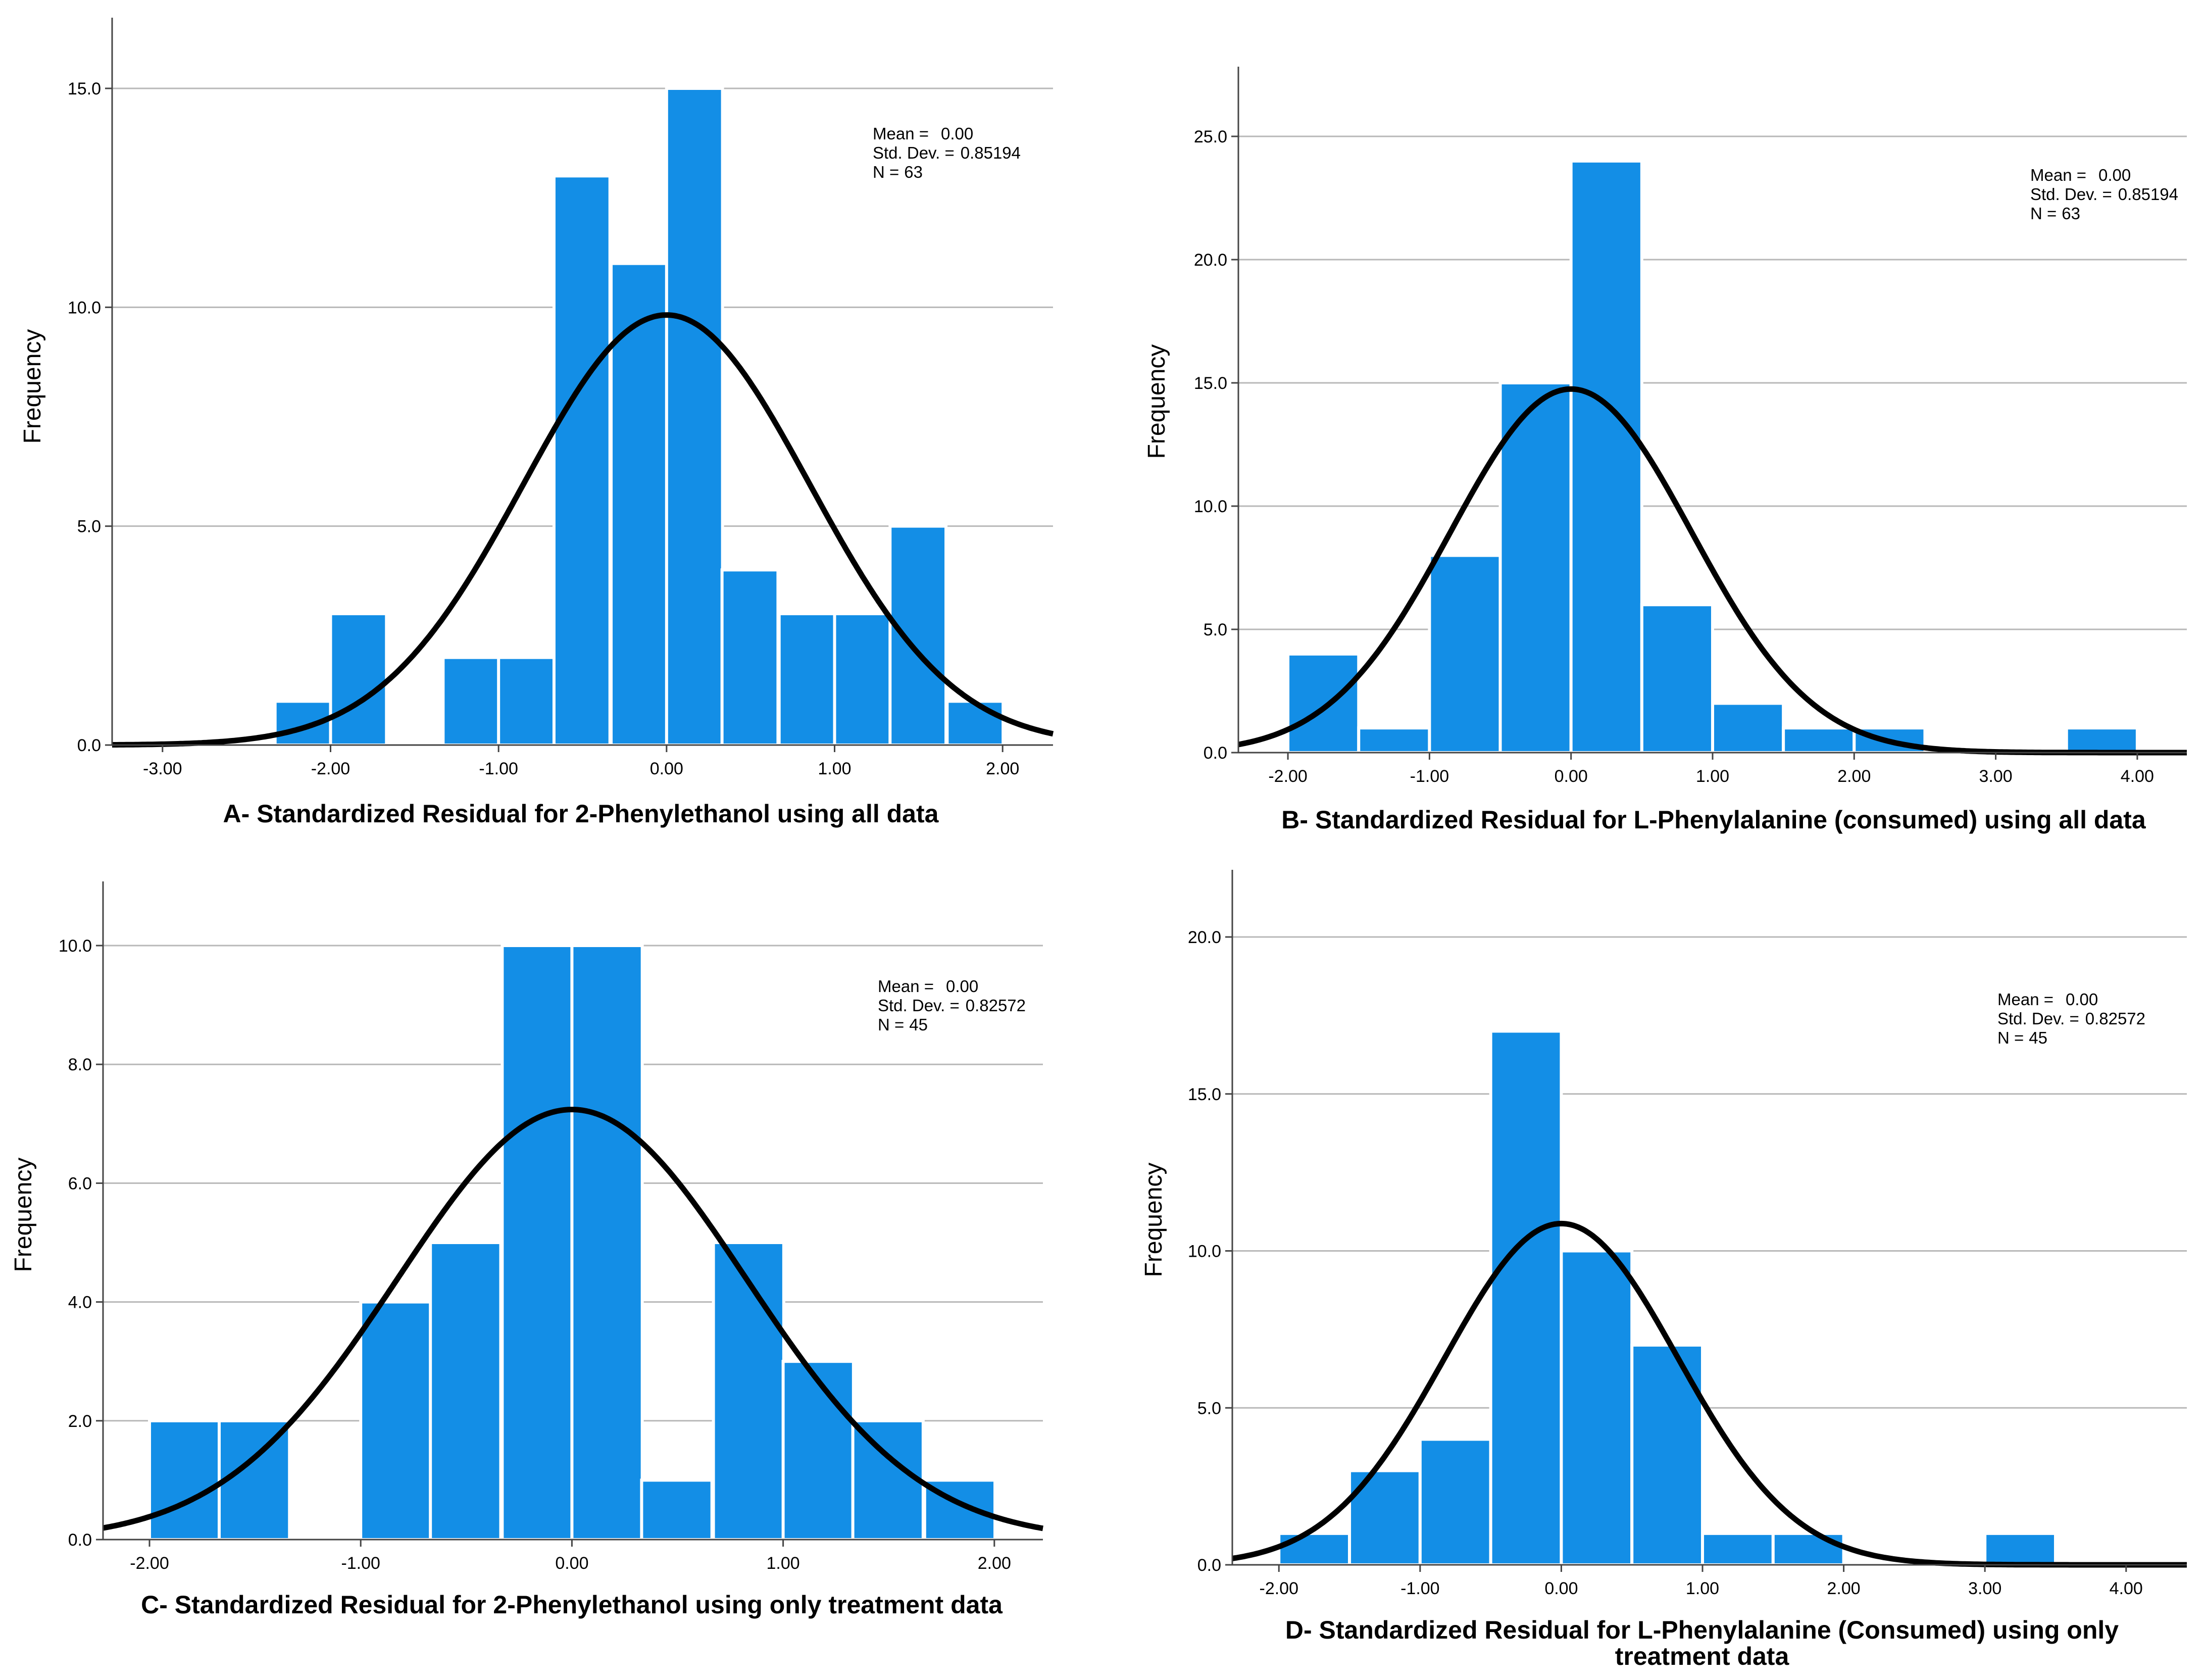  What do you see at coordinates (85, 307) in the screenshot?
I see `panel-a-y-tick-label-2: 10.0` at bounding box center [85, 307].